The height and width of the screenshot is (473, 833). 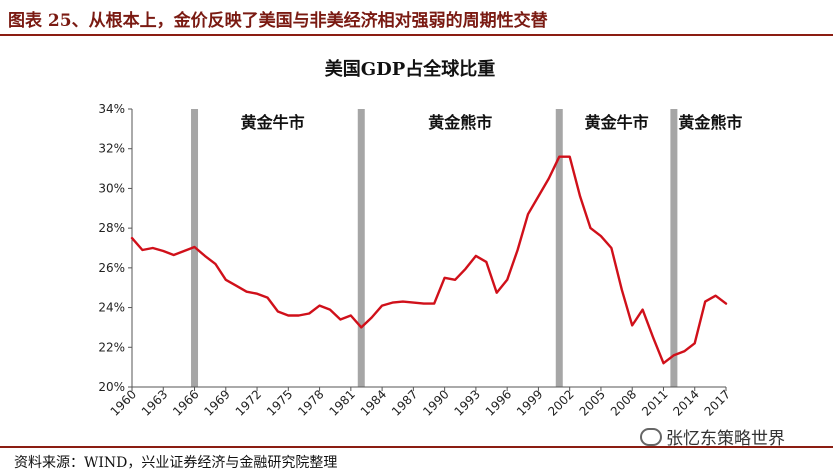 I want to click on x-tick-label: 2014, so click(x=685, y=402).